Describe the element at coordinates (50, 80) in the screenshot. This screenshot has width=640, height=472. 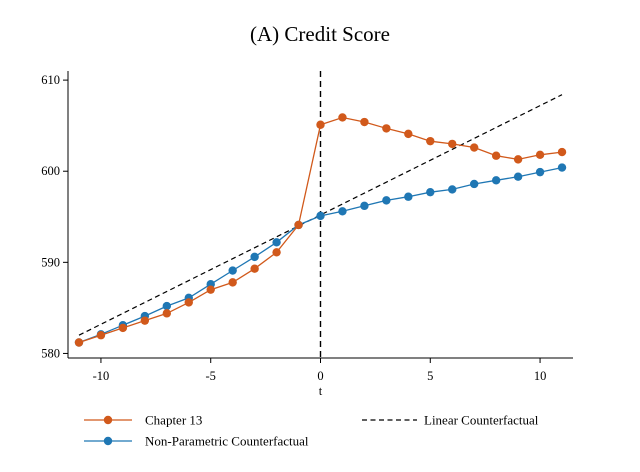
I see `y-tick-label: 610` at that location.